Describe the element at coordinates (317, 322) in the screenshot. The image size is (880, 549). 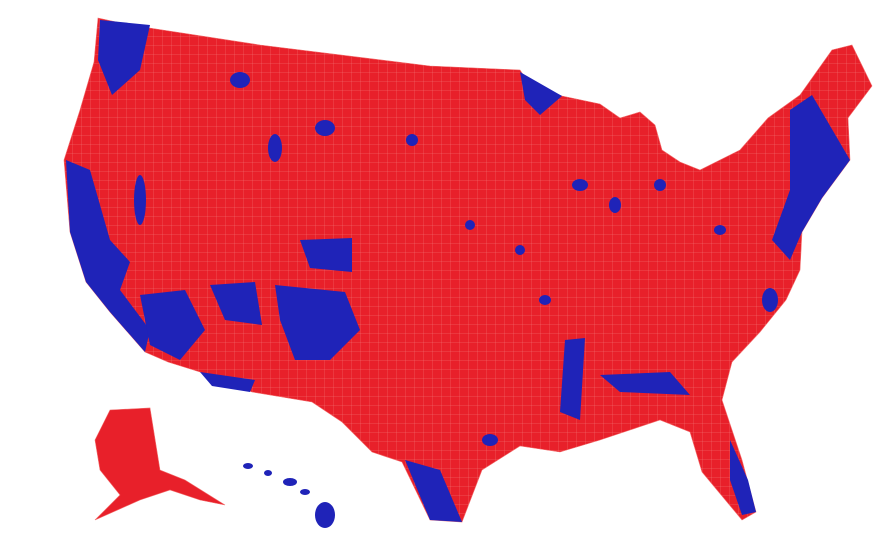
I see `new-mexico` at that location.